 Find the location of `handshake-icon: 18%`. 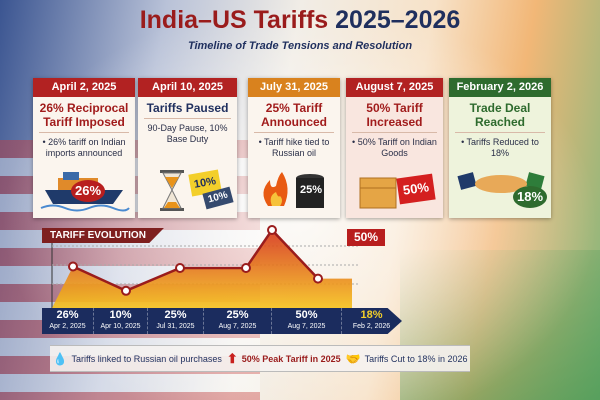

handshake-icon: 18% is located at coordinates (500, 190).